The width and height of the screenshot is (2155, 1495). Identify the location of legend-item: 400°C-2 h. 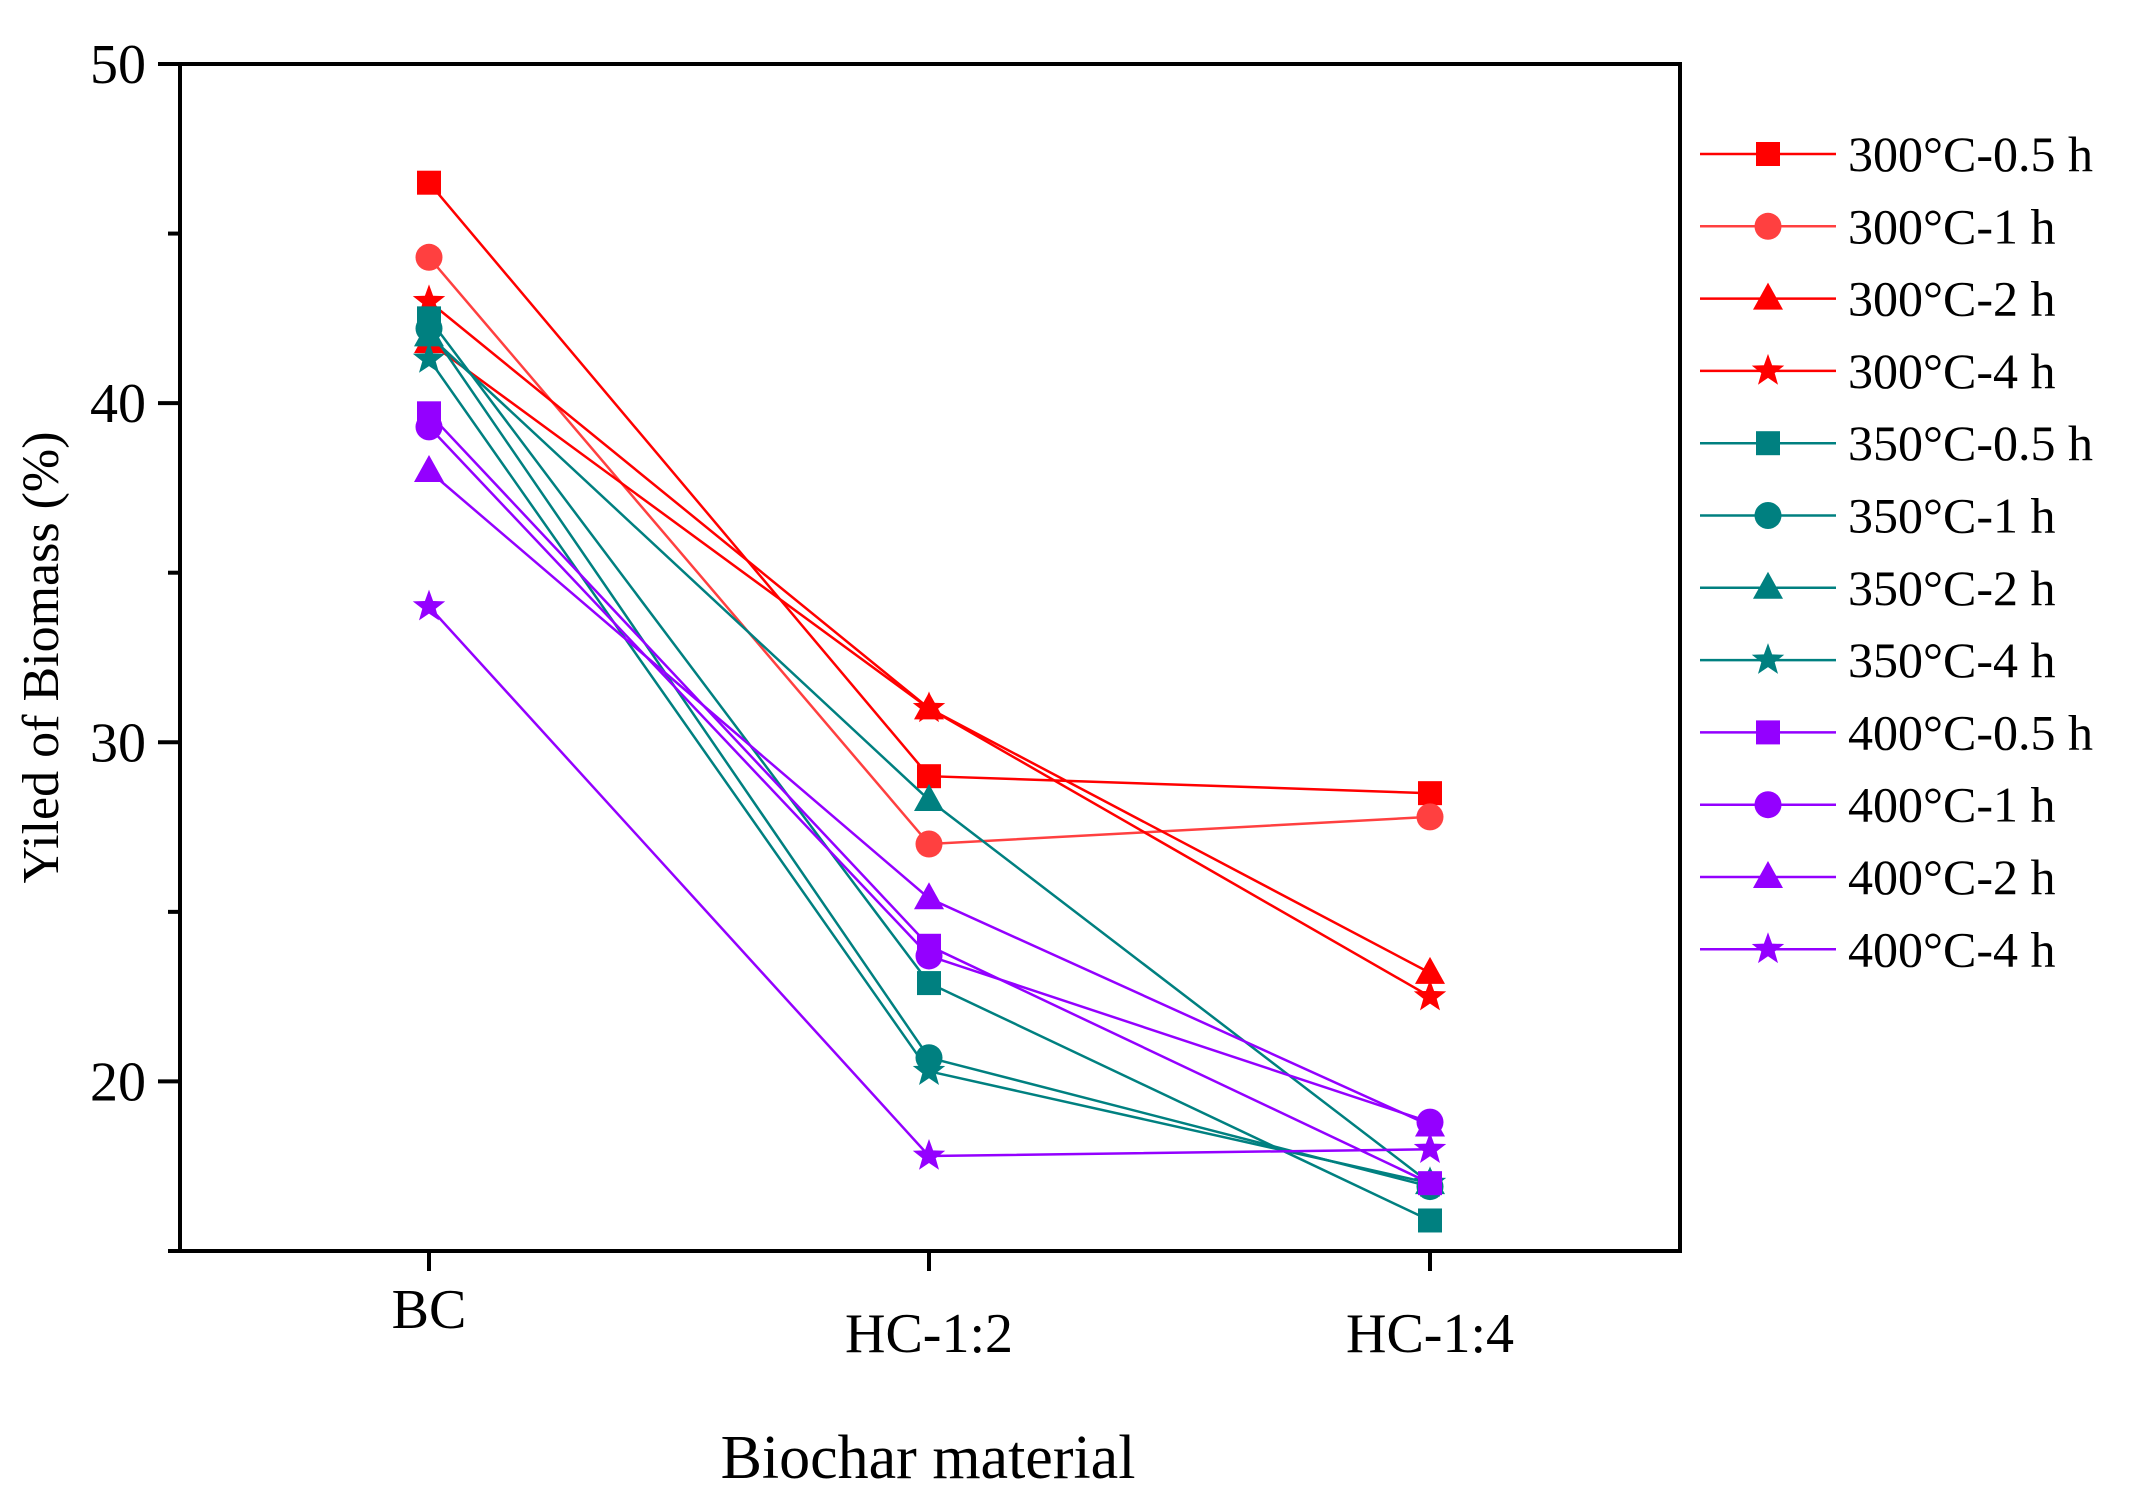
(1878, 877).